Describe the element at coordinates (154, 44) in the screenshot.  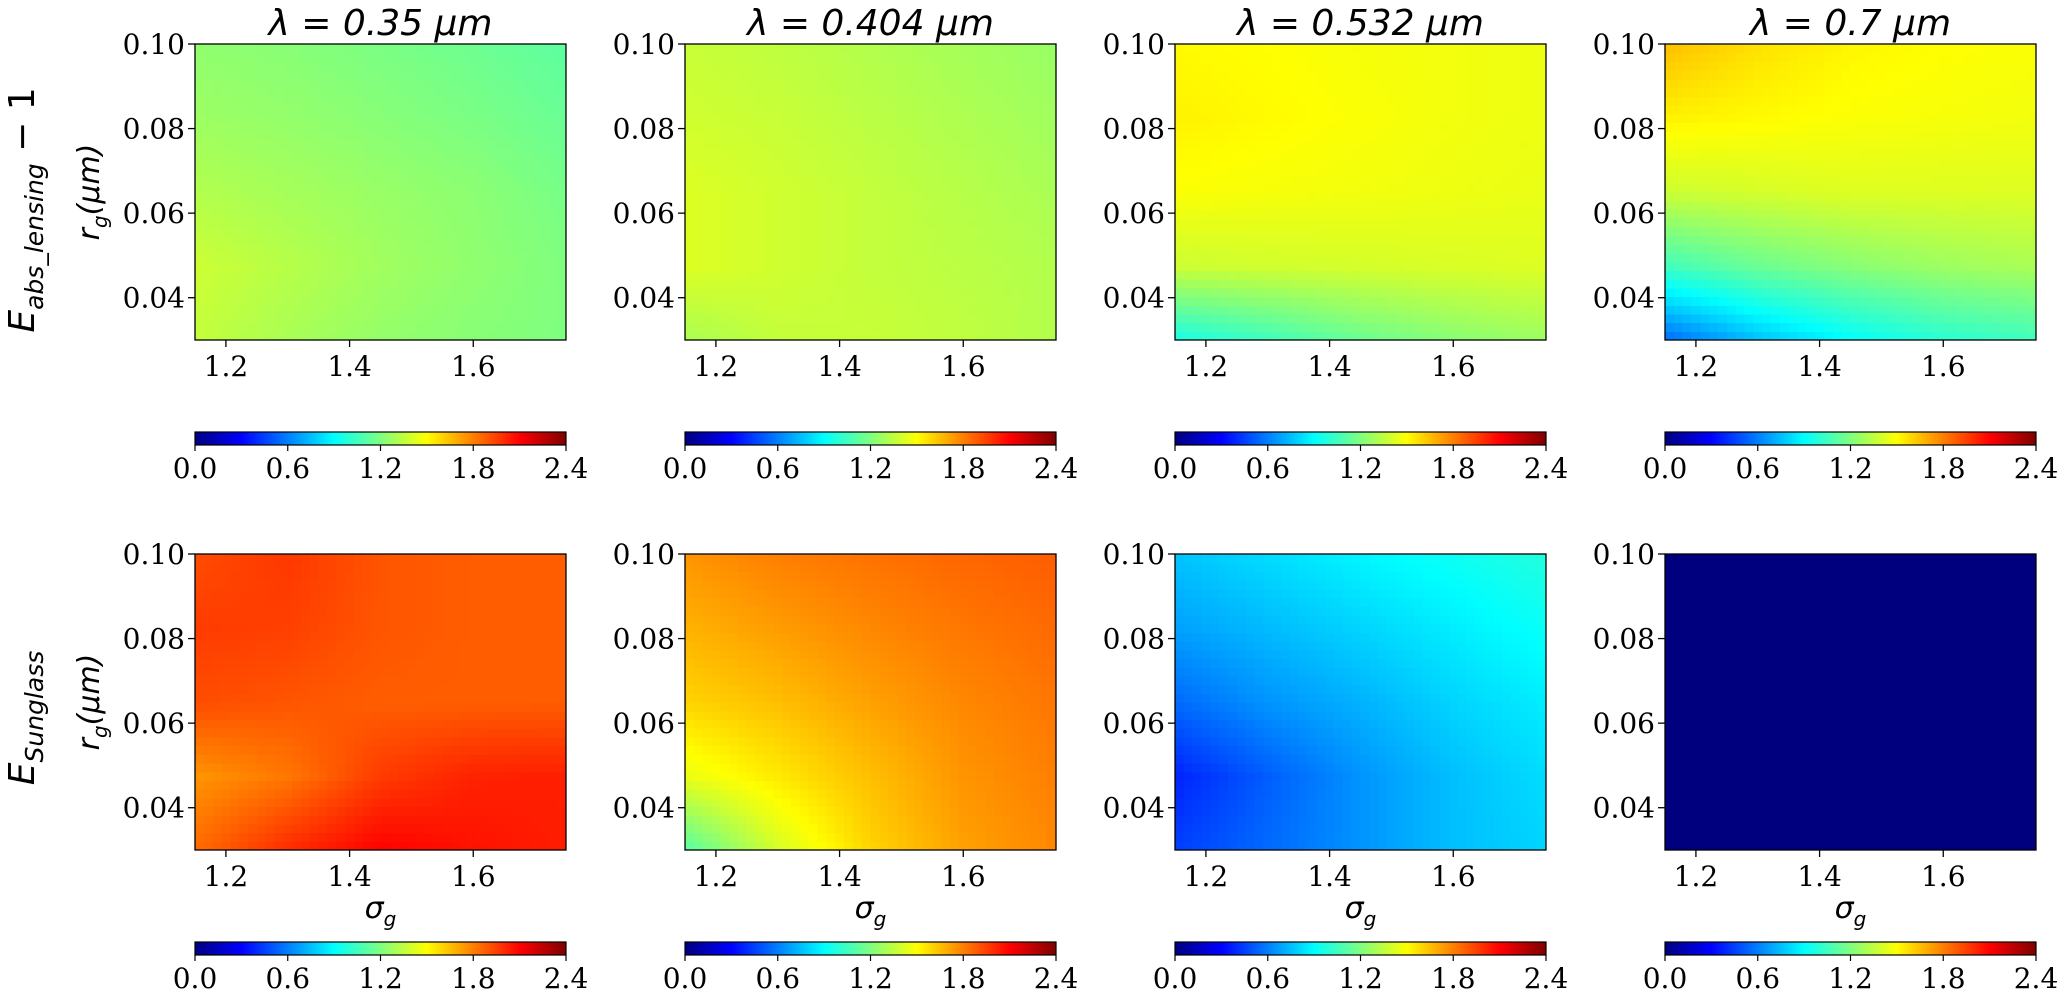
I see `y-tick-label: 0.10` at that location.